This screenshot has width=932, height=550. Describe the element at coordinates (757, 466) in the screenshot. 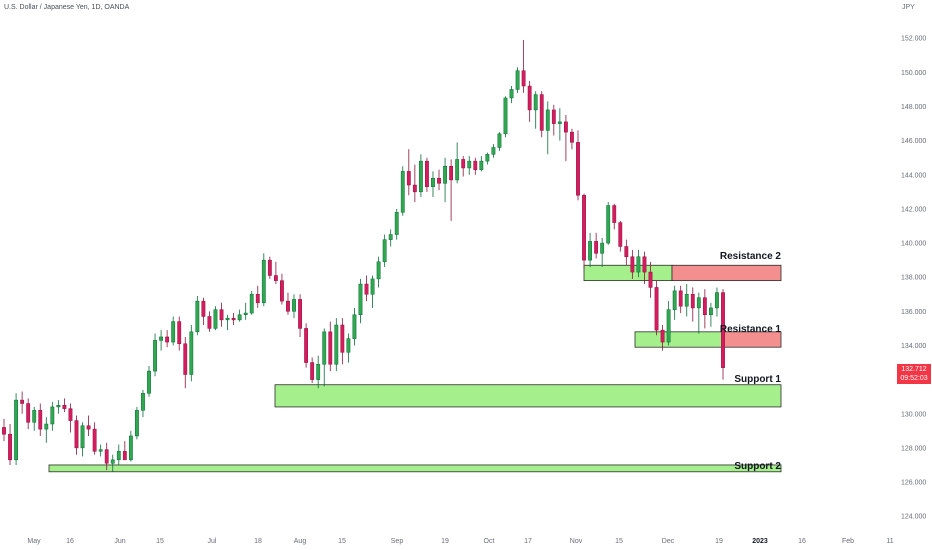

I see `zone-label: Support 2` at that location.